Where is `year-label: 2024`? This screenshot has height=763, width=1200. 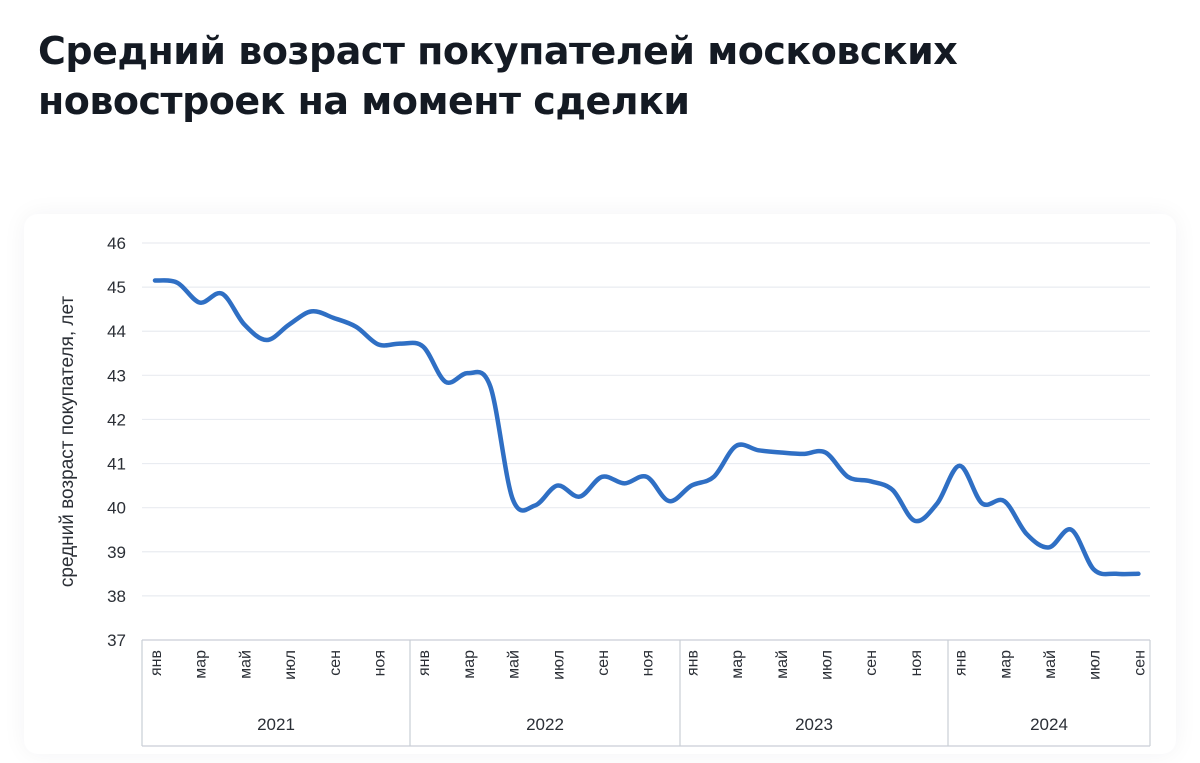 year-label: 2024 is located at coordinates (1049, 724).